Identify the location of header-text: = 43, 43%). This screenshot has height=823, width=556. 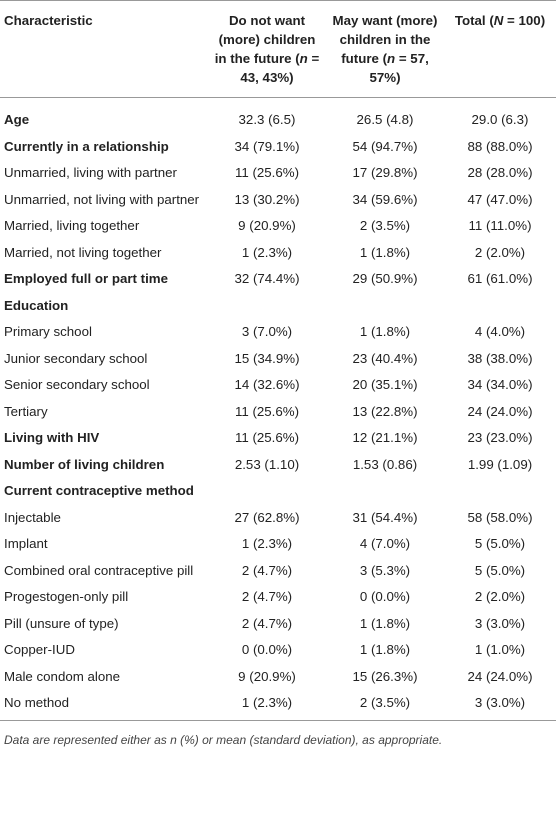
(280, 68).